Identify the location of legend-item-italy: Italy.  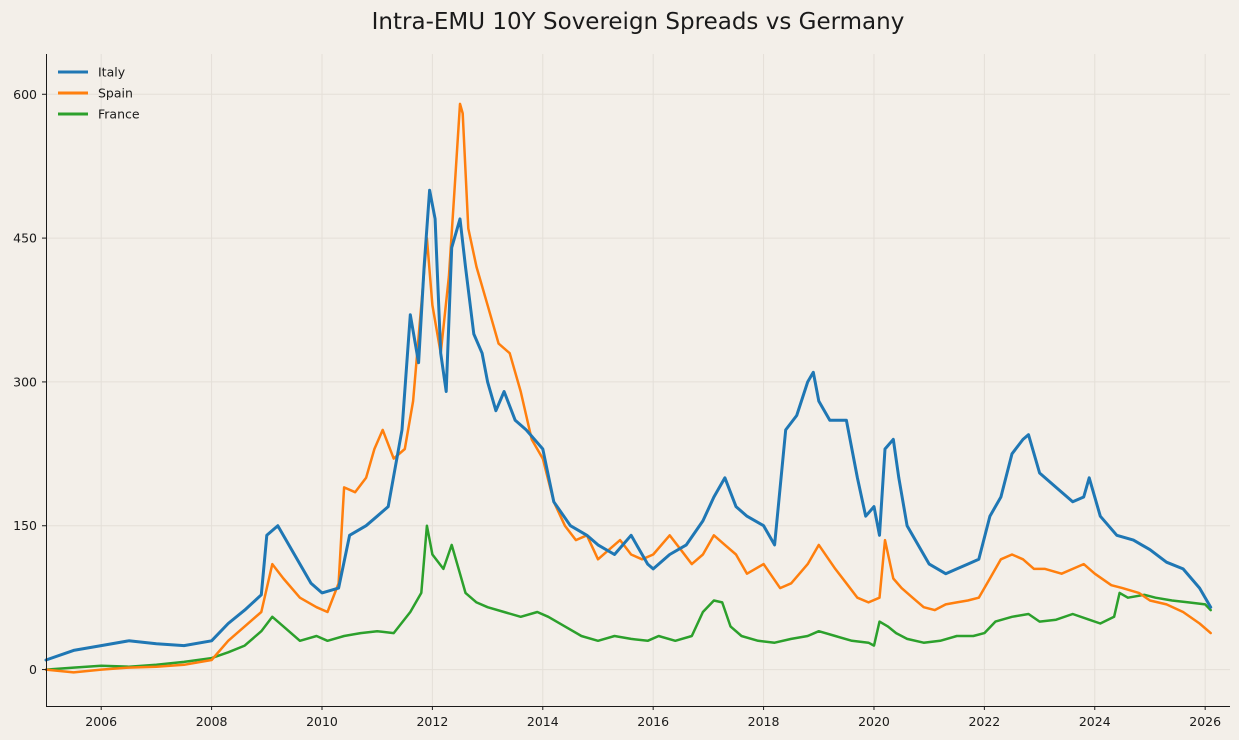
(92, 72).